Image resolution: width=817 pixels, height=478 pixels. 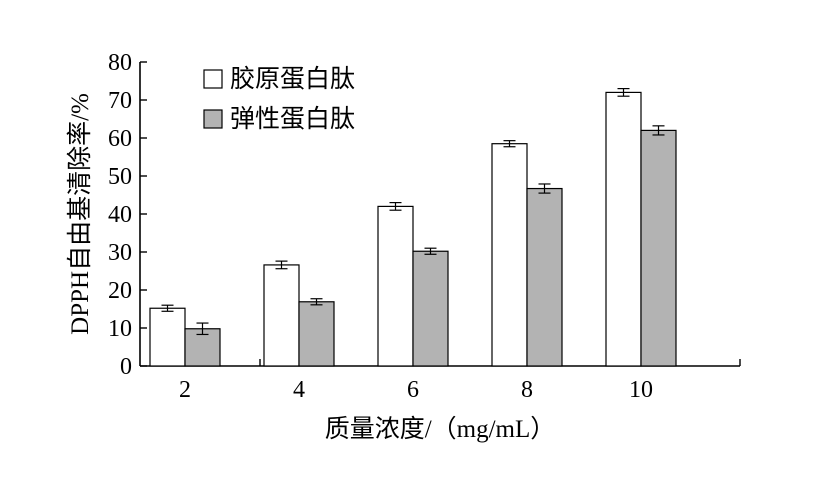 I want to click on x-tick-label: 2, so click(x=185, y=390).